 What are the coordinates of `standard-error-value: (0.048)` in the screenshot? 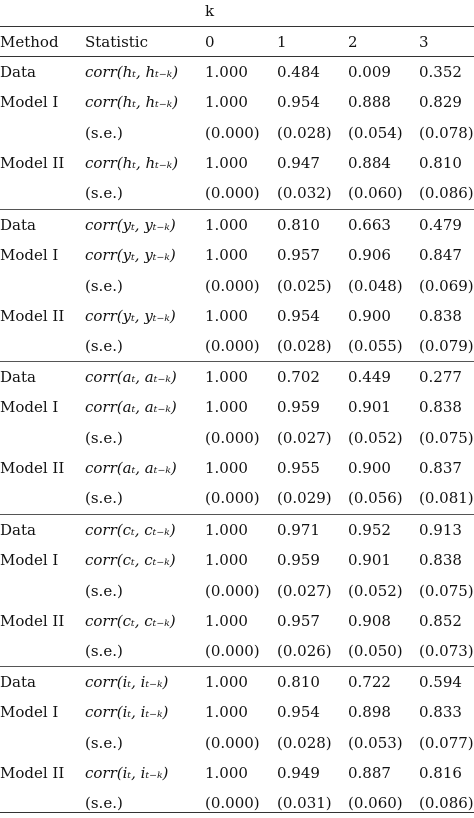 It's located at (375, 285).